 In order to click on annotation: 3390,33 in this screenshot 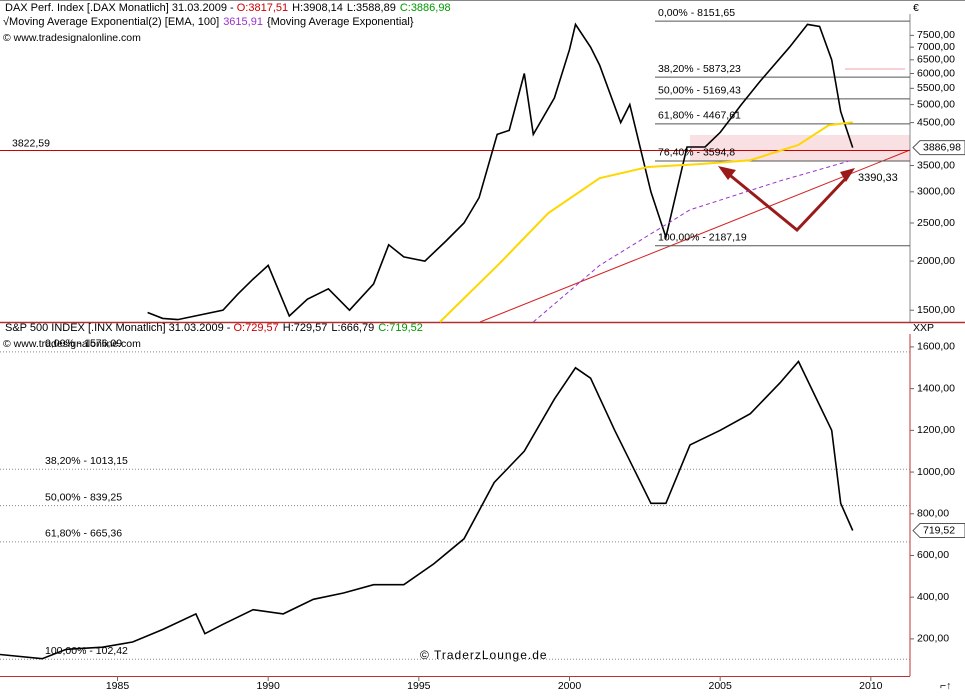, I will do `click(878, 178)`.